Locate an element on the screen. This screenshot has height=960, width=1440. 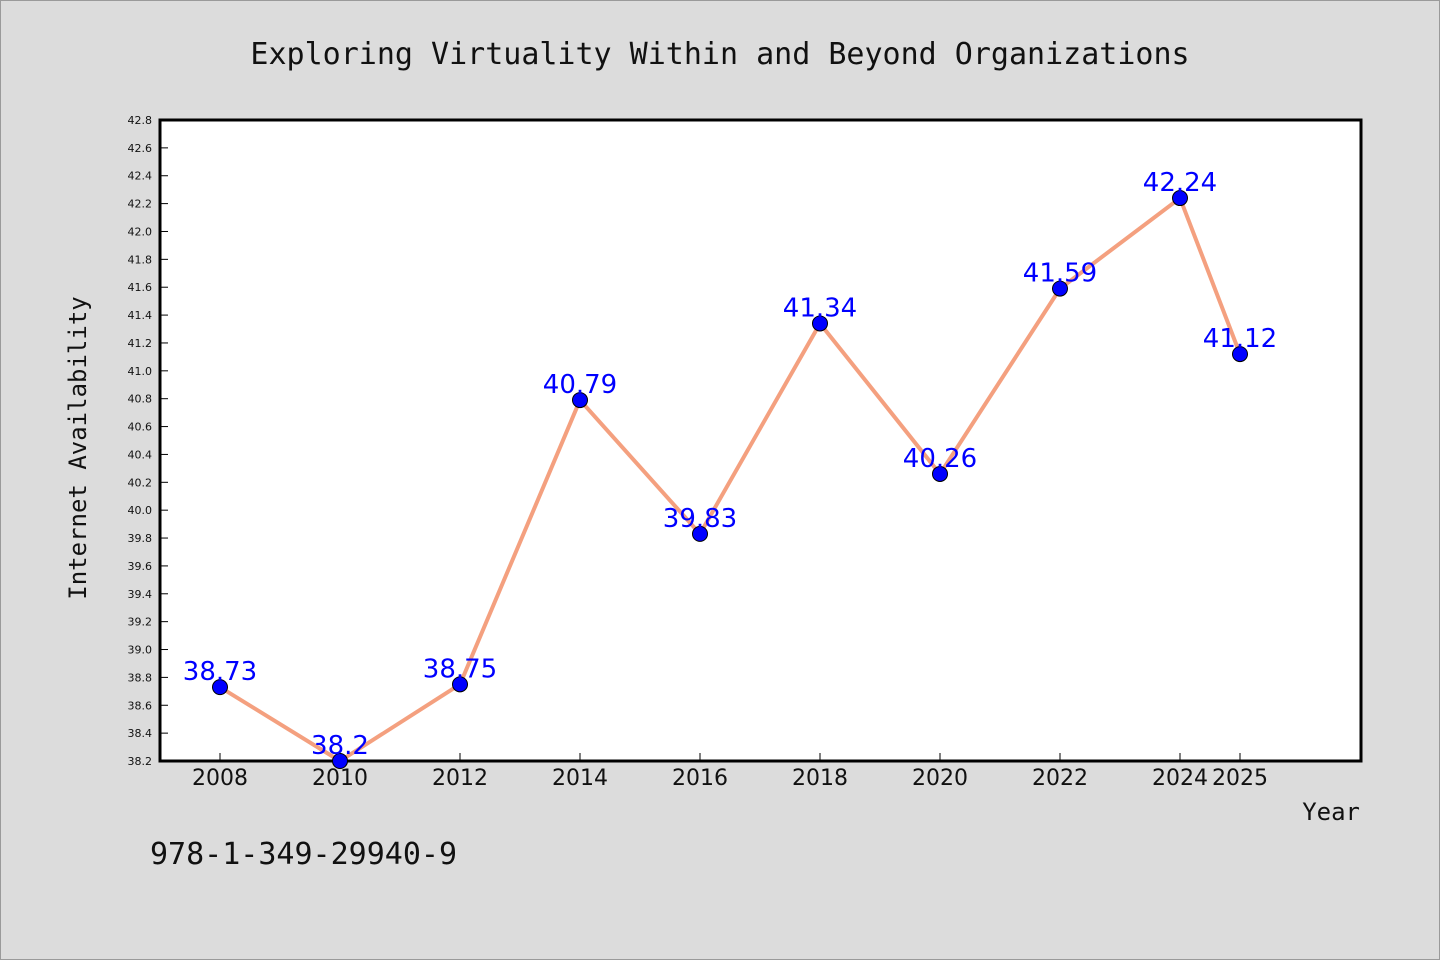
x-tick-label: 2020 is located at coordinates (940, 778).